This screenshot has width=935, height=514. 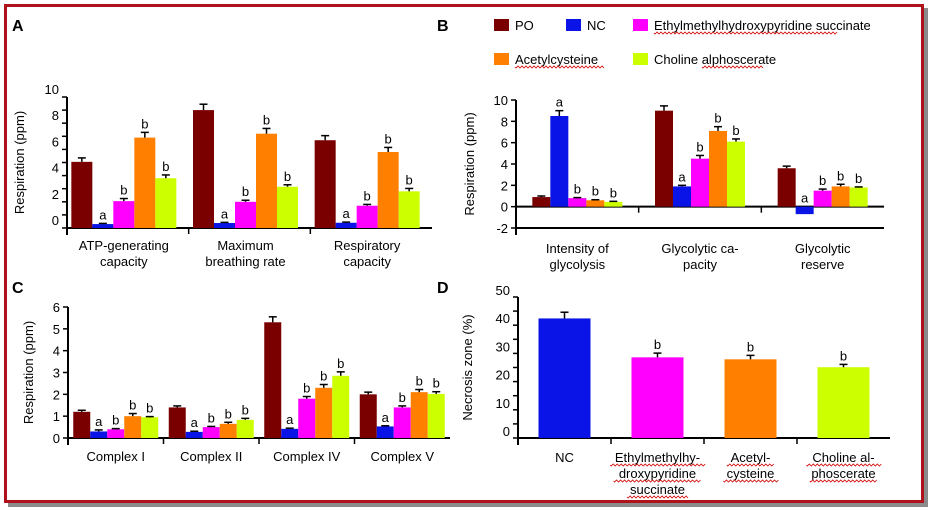 What do you see at coordinates (504, 121) in the screenshot?
I see `y-tick-label: 8` at bounding box center [504, 121].